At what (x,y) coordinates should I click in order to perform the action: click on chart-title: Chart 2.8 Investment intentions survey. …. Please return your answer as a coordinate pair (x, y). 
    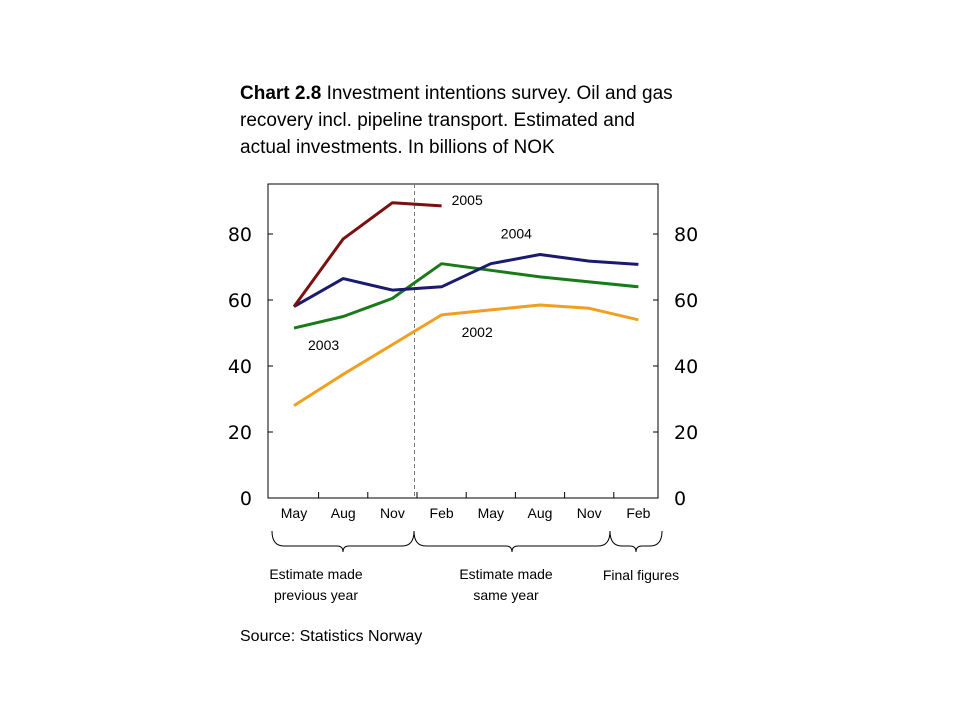
    Looking at the image, I should click on (460, 120).